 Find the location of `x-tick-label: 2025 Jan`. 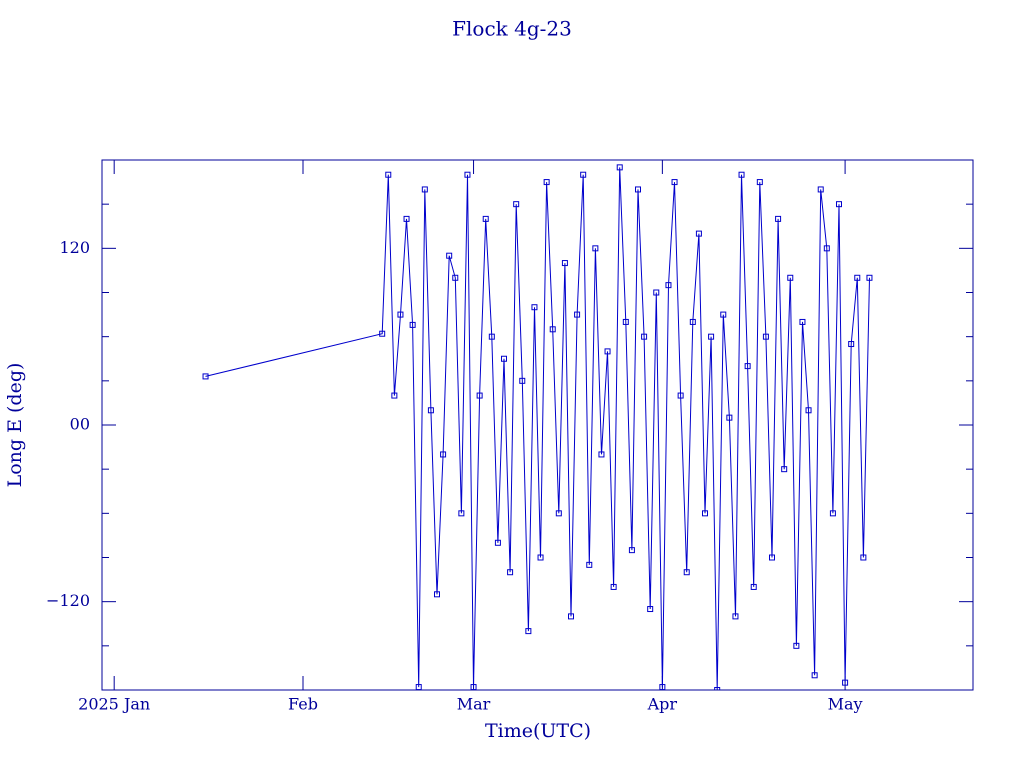

x-tick-label: 2025 Jan is located at coordinates (114, 704).